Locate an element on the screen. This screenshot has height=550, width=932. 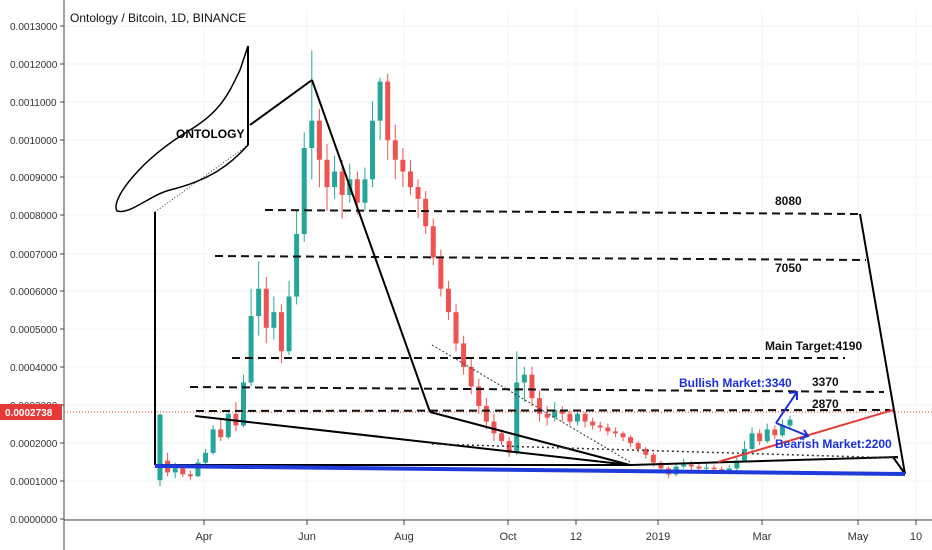
bearish-arrow is located at coordinates (792, 431).